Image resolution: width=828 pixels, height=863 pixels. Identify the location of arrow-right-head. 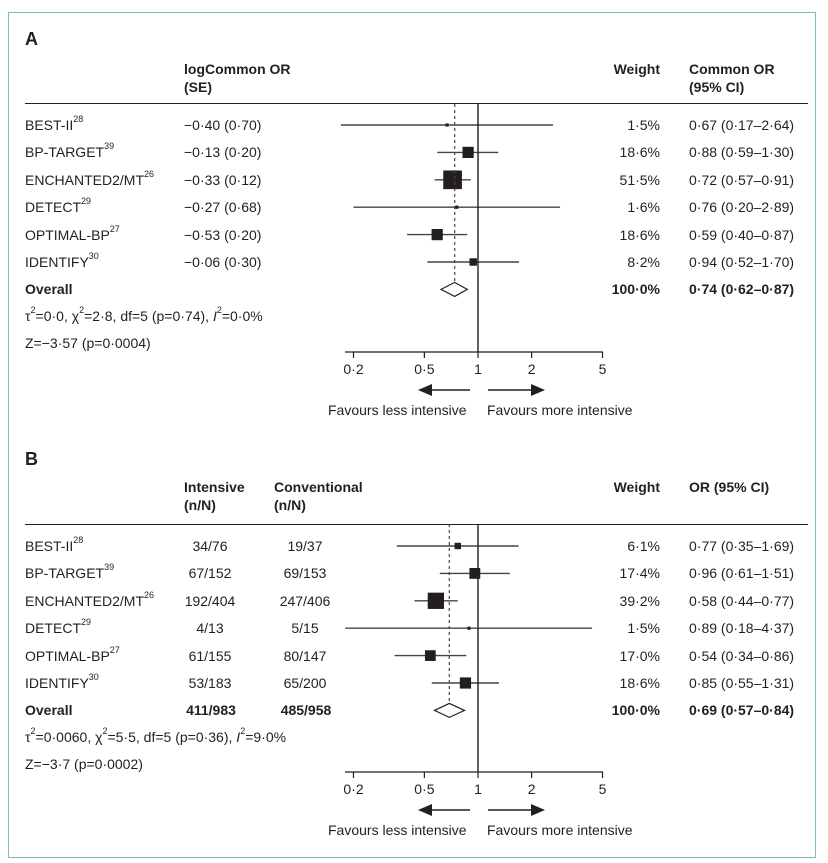
(538, 810).